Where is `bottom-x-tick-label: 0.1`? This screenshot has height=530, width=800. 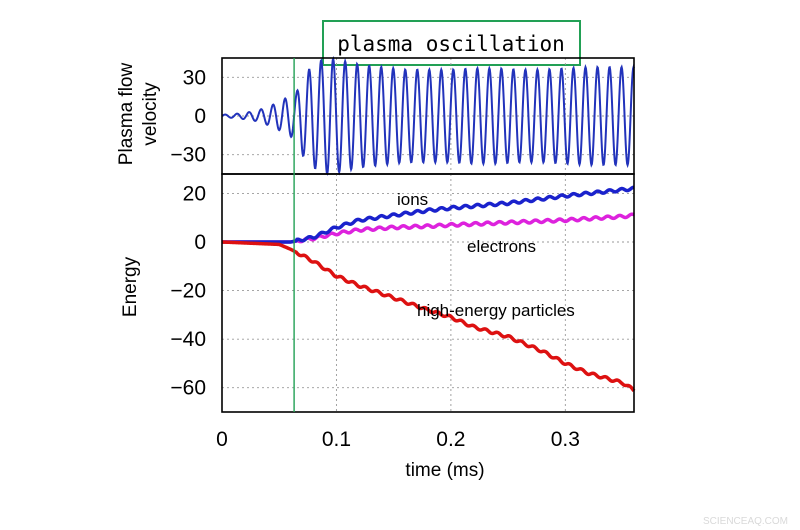 bottom-x-tick-label: 0.1 is located at coordinates (336, 439).